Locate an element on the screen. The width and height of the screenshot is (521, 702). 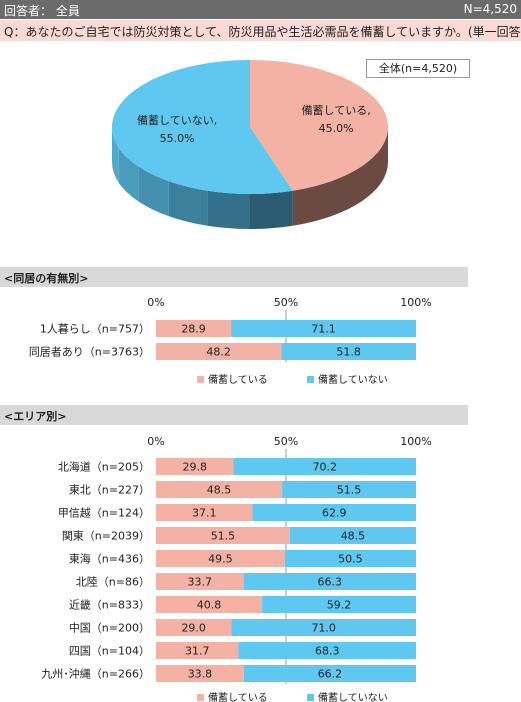
area-value-not-stocked: 70.2 is located at coordinates (324, 467).